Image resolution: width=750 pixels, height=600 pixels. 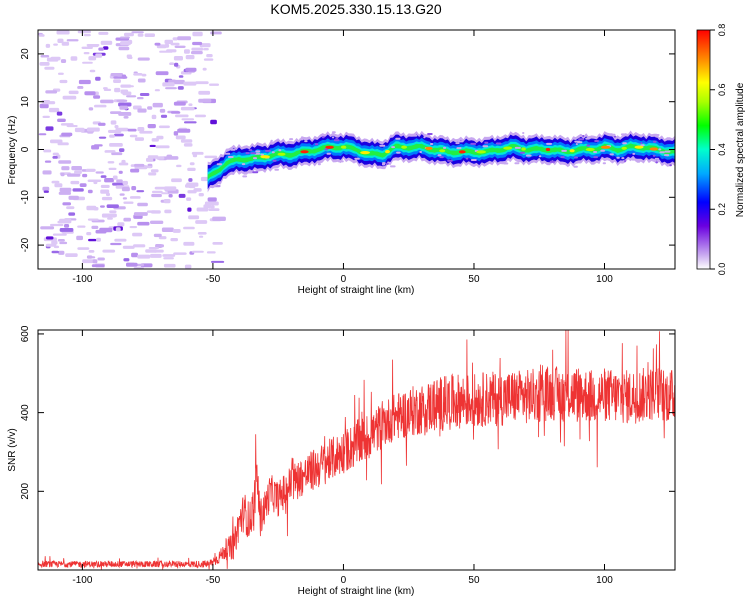 What do you see at coordinates (25, 244) in the screenshot?
I see `spectrogram-ytick-label: -20` at bounding box center [25, 244].